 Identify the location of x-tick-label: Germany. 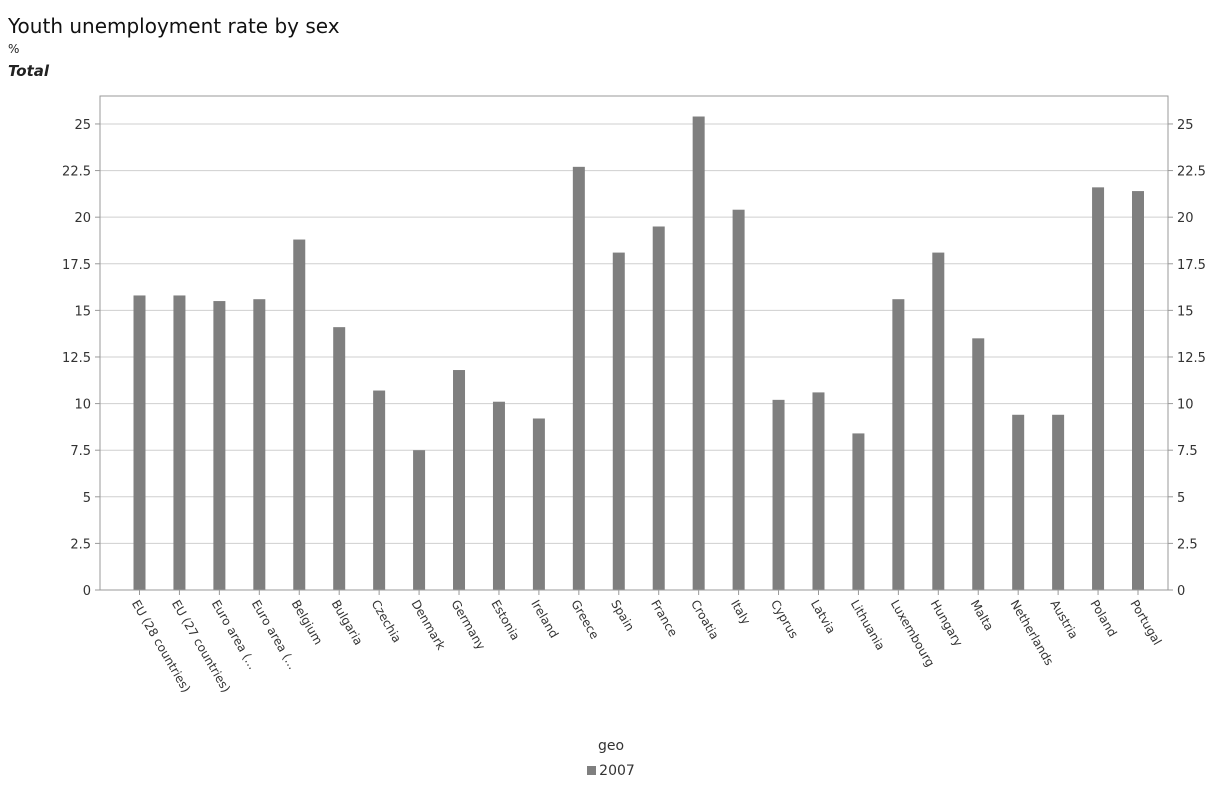
(468, 625).